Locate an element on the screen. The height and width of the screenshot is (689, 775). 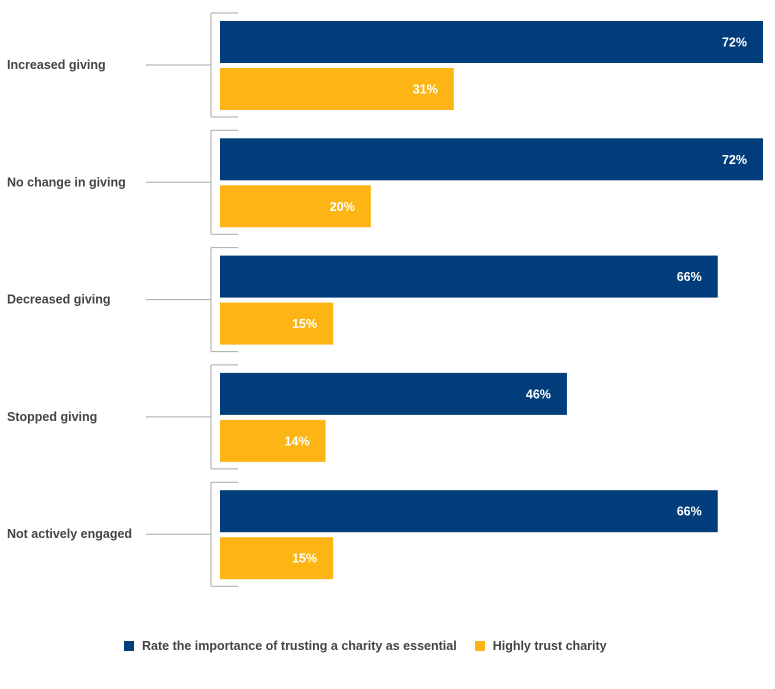
value-label-essential-no-change-in-giving: 72% is located at coordinates (734, 160).